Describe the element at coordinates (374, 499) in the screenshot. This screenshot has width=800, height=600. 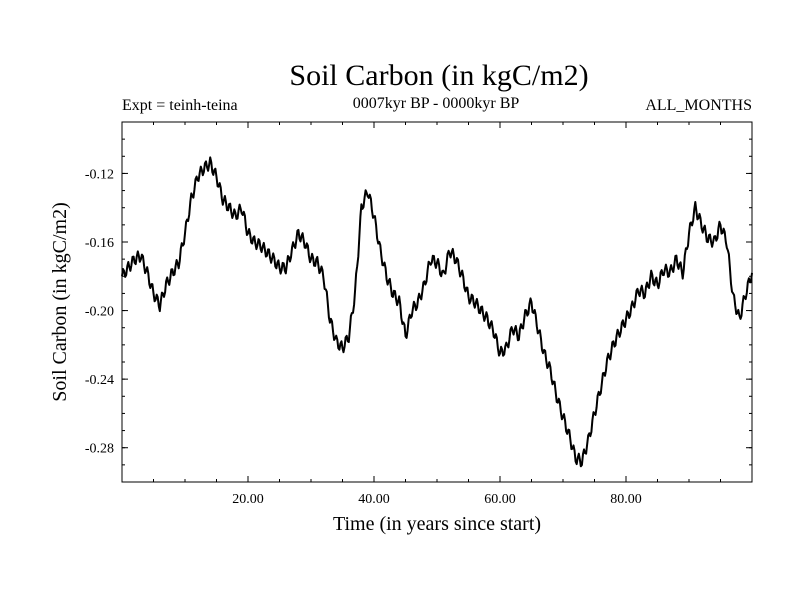
I see `x-tick-label: 40.00` at that location.